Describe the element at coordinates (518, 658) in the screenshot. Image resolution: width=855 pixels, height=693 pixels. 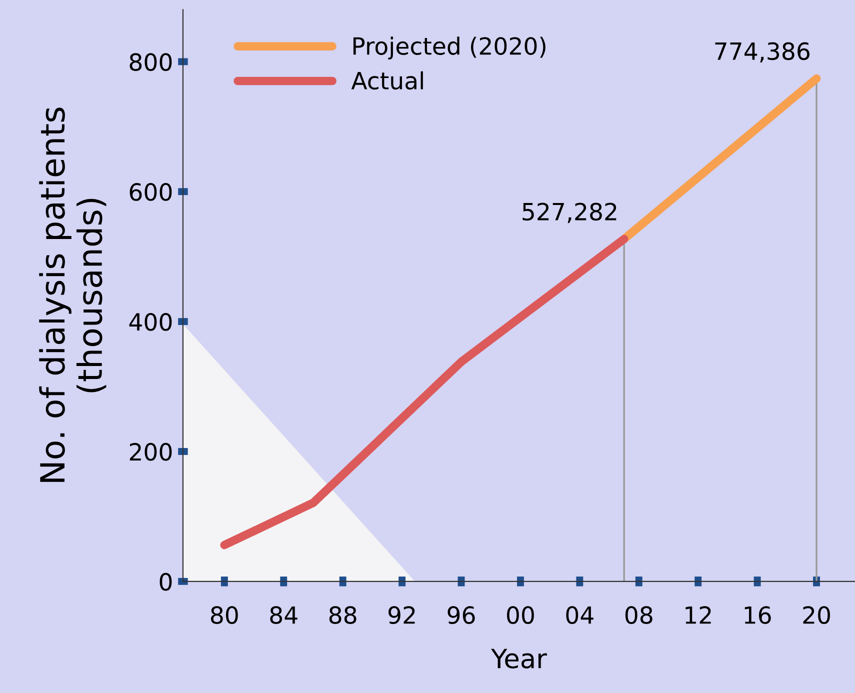
I see `x-axis-title: Year` at that location.